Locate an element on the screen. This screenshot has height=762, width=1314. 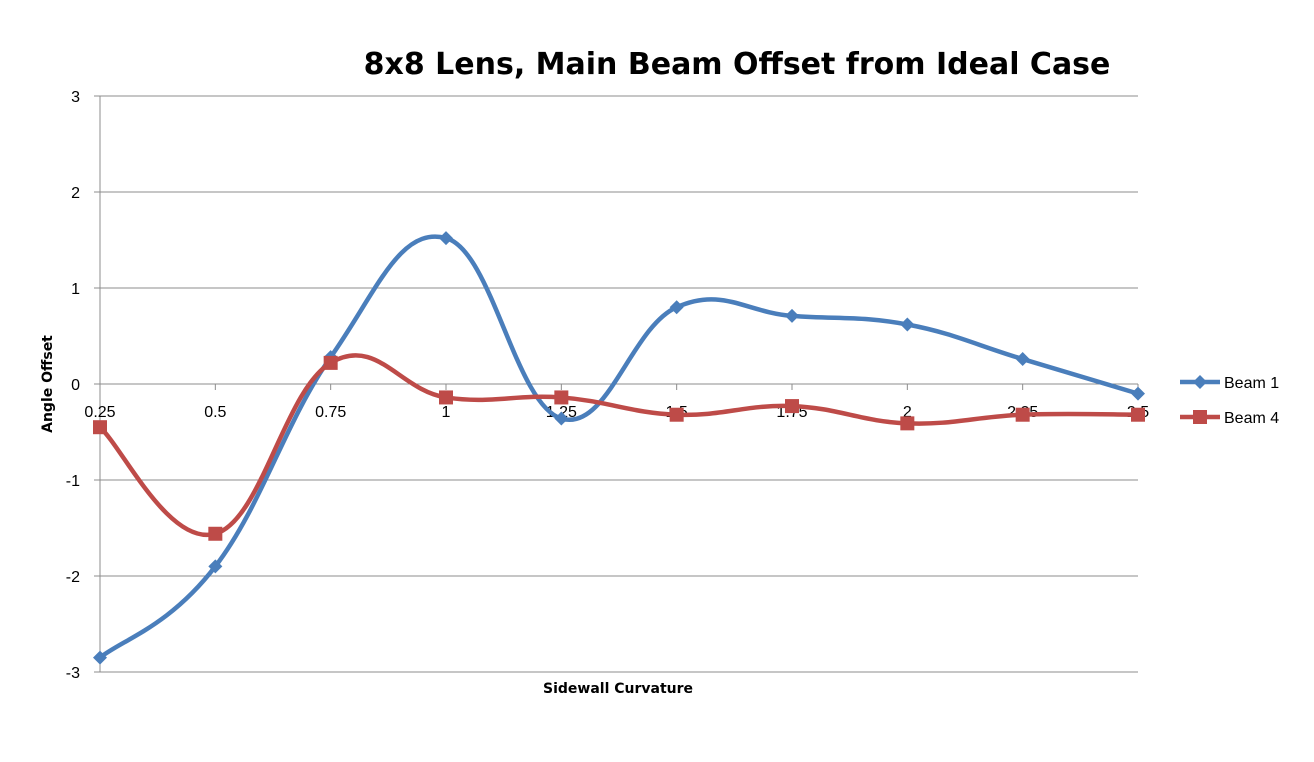
y-tick-label: 2 is located at coordinates (75, 193).